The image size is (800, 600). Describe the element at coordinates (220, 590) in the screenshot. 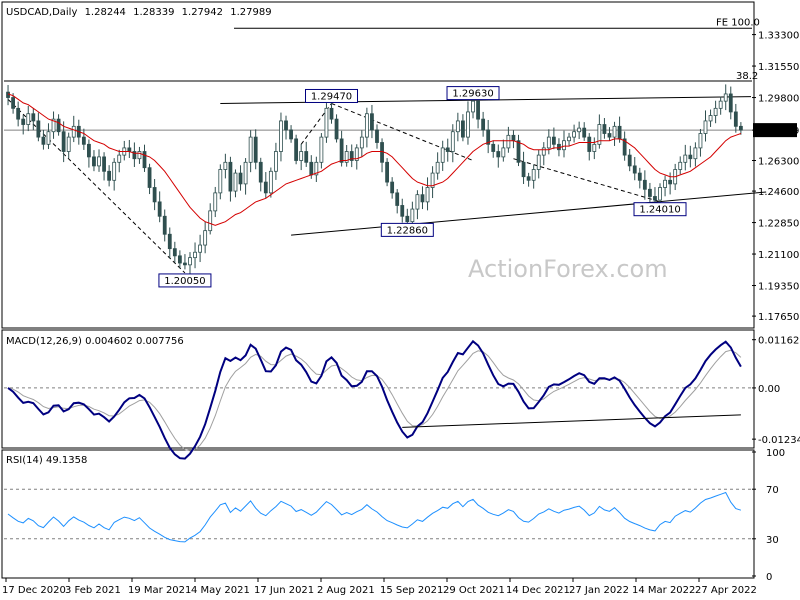

I see `x-tick-label: 4 May 2021` at that location.